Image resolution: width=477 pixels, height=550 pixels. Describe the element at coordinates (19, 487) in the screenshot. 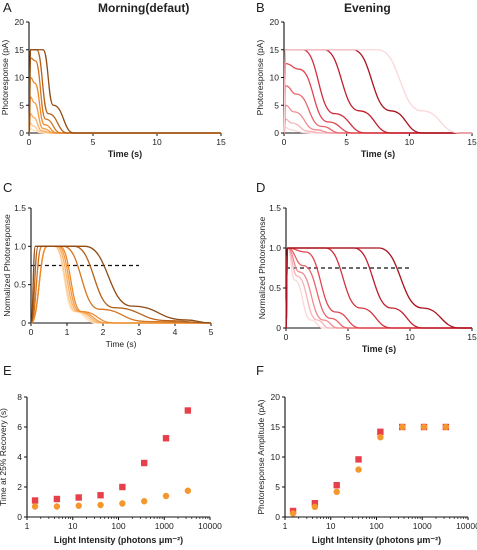

I see `y-tick-label: 2` at that location.